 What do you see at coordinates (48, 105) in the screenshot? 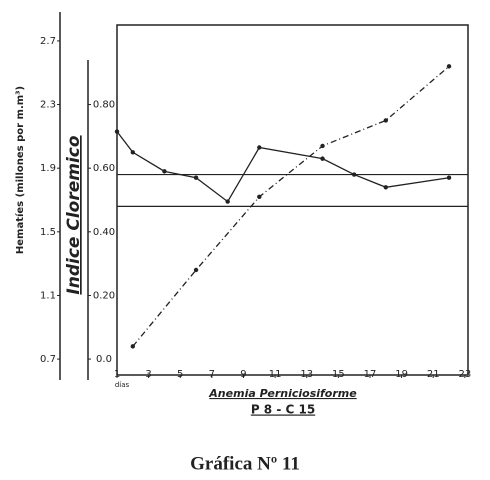
I see `y-tick-label: 2.3` at bounding box center [48, 105].